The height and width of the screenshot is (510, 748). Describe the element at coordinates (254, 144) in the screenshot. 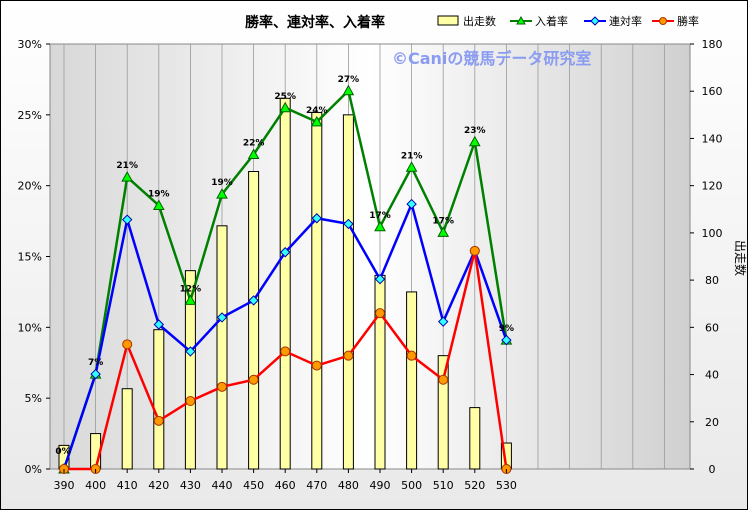

I see `data-label-450: 22%` at that location.